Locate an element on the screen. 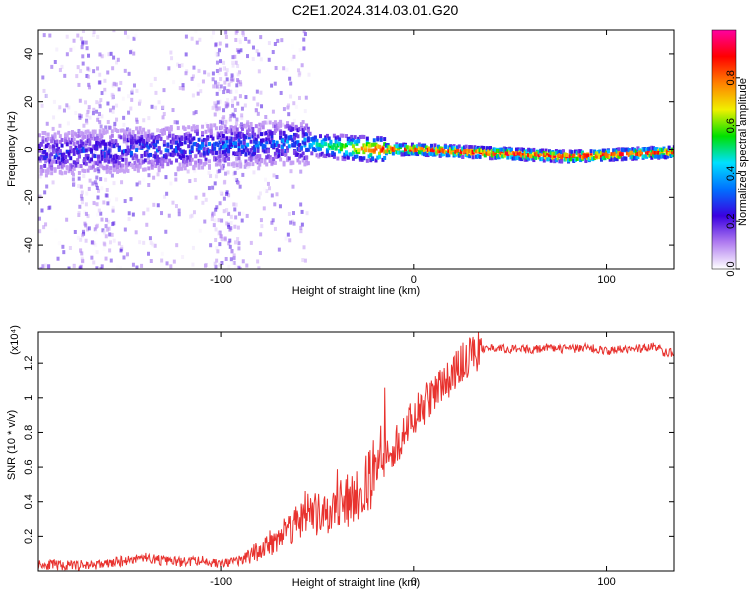 The image size is (750, 600). y-tick-label: 0.4 is located at coordinates (29, 501).